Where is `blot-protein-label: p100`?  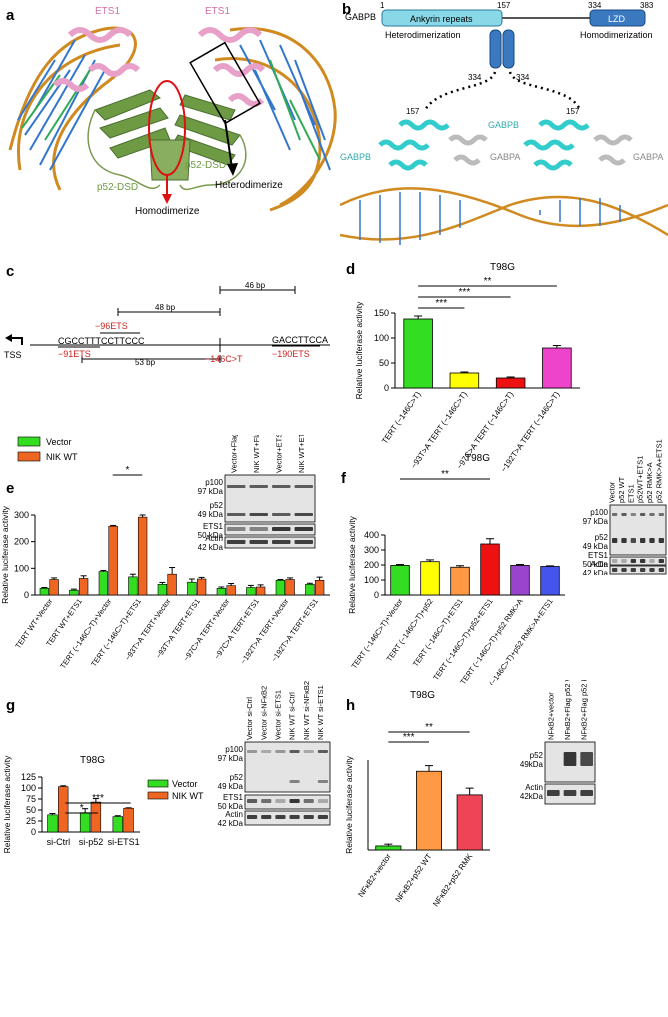 blot-protein-label: p100 is located at coordinates (234, 749).